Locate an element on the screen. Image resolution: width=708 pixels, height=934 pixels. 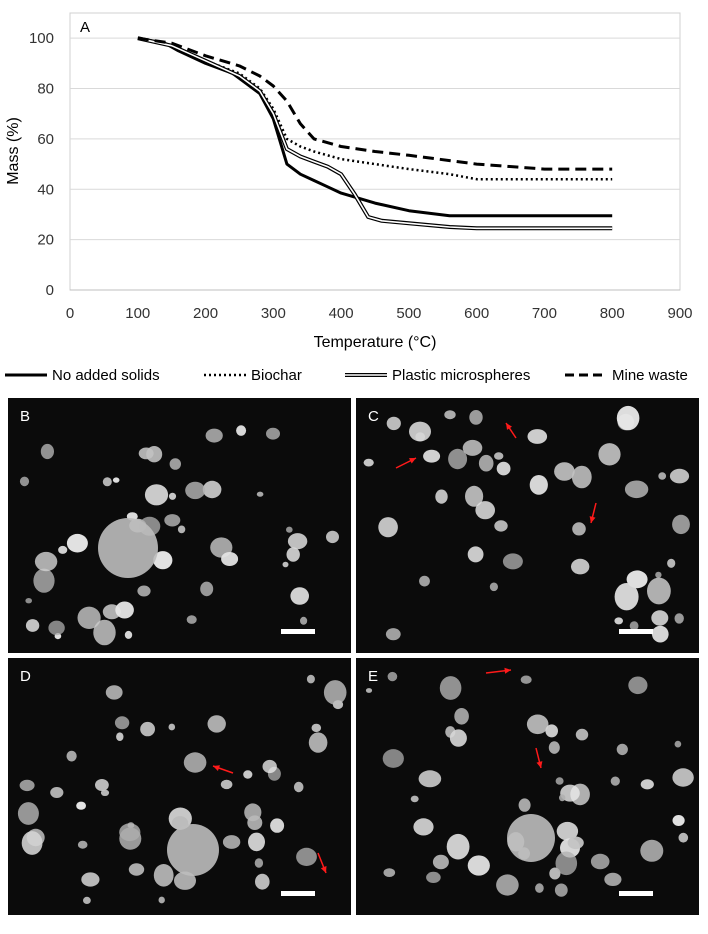
y-tick-label: 20 is located at coordinates (45, 240).